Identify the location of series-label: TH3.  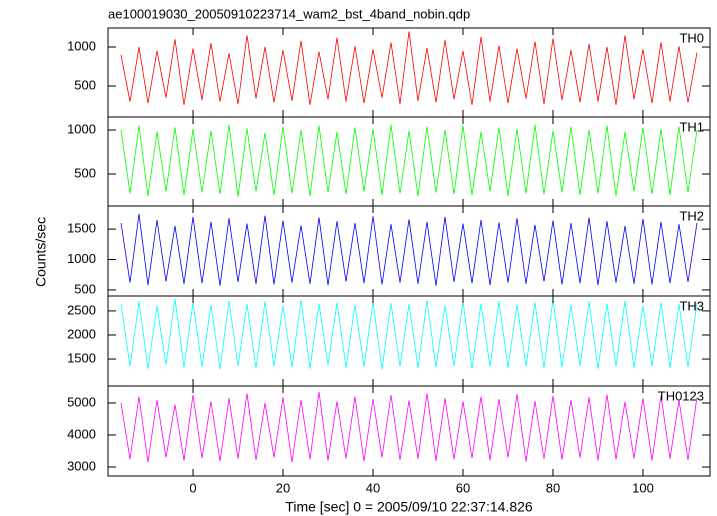
(691, 305).